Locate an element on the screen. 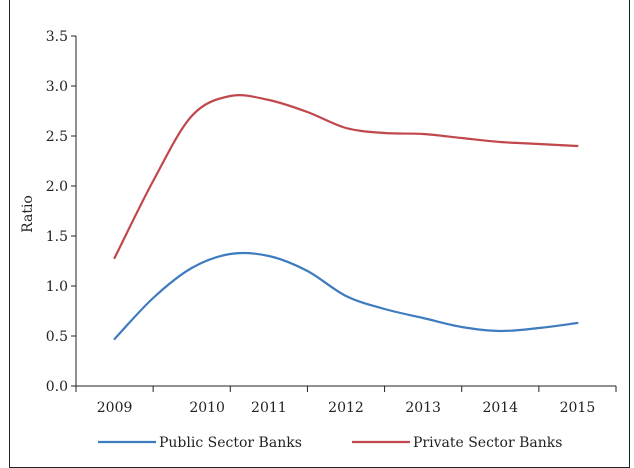 Image resolution: width=634 pixels, height=468 pixels. y-tick-label: 3.5 is located at coordinates (57, 37).